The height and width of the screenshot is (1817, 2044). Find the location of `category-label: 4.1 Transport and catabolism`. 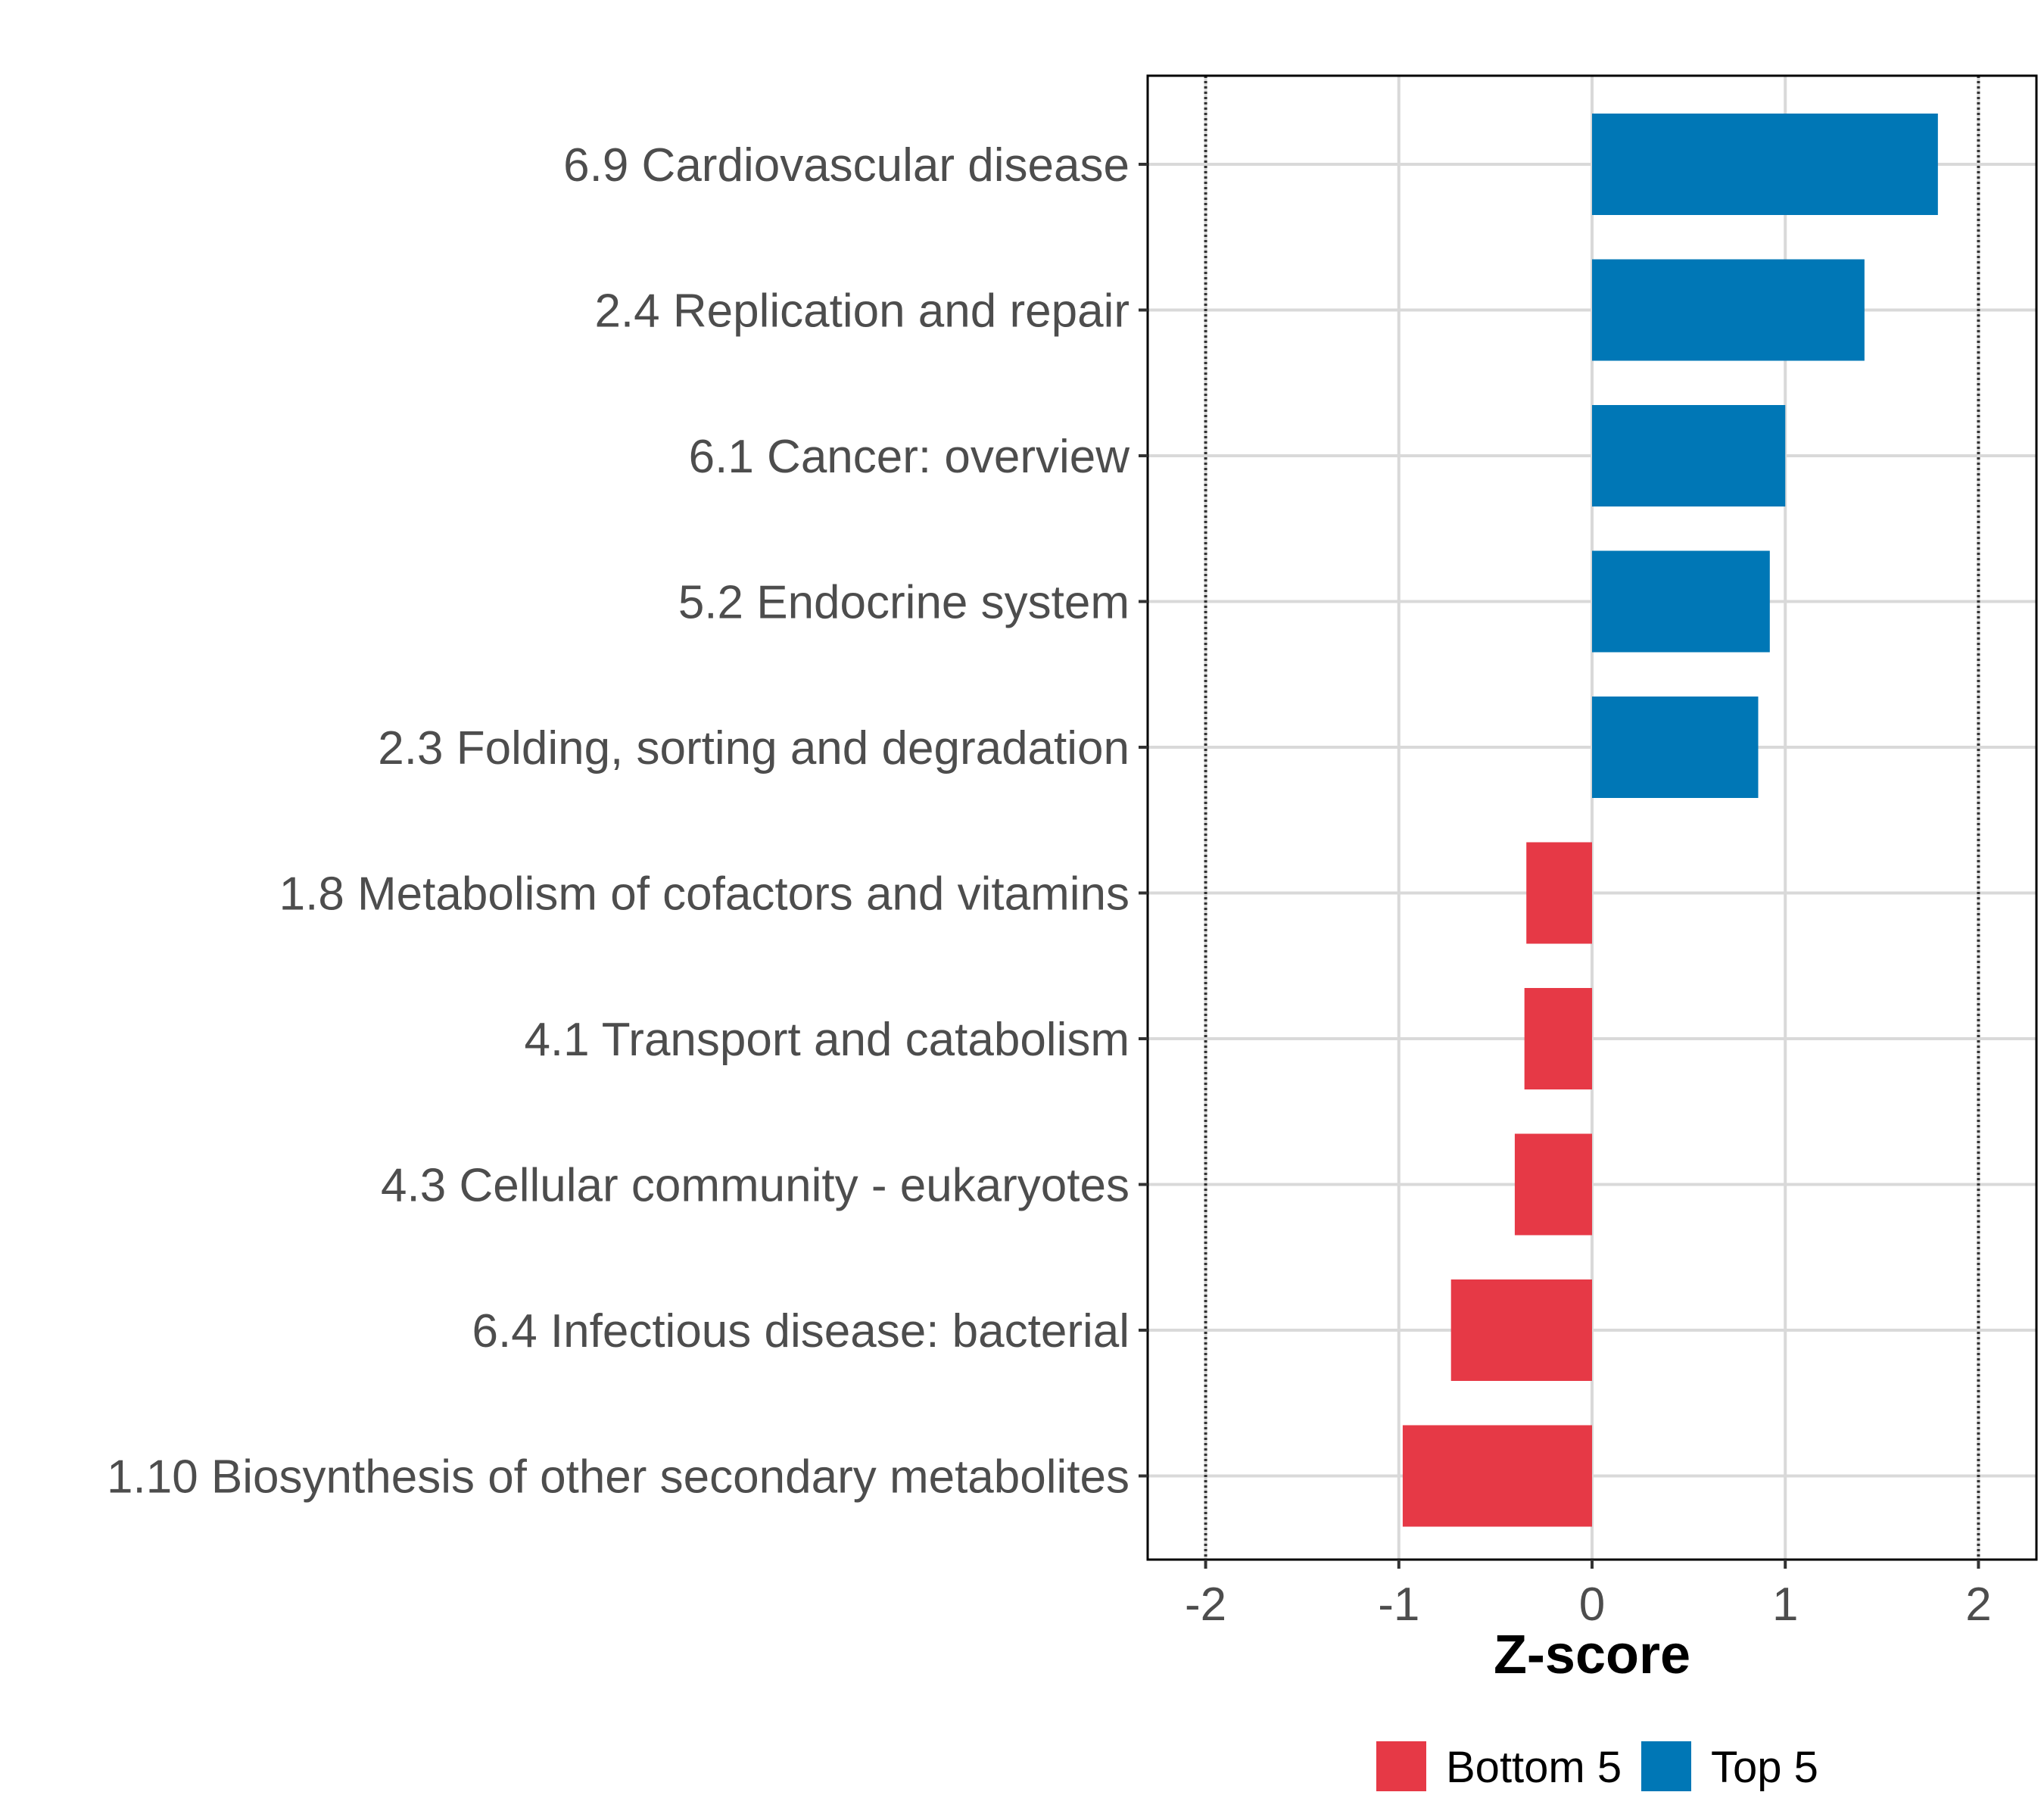

category-label: 4.1 Transport and catabolism is located at coordinates (826, 1040).